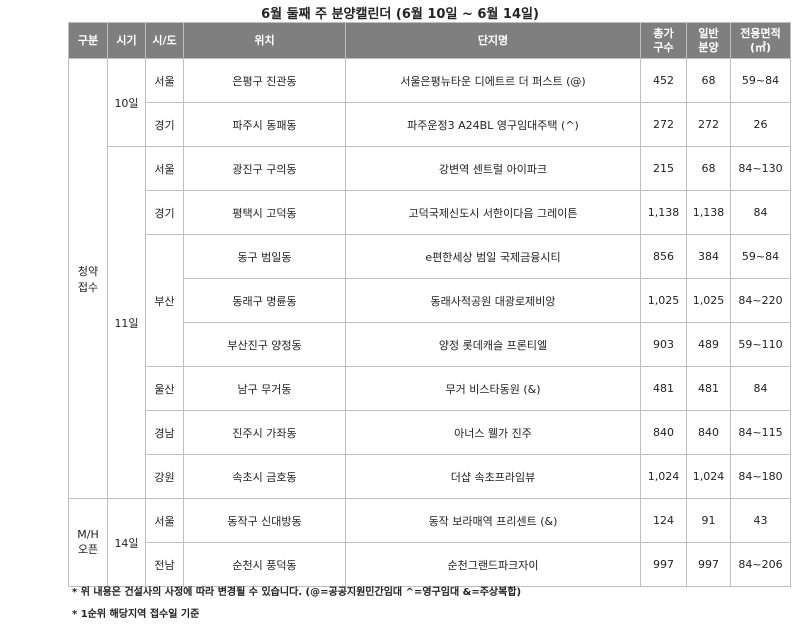 The image size is (800, 625). I want to click on total-cell: 856, so click(663, 256).